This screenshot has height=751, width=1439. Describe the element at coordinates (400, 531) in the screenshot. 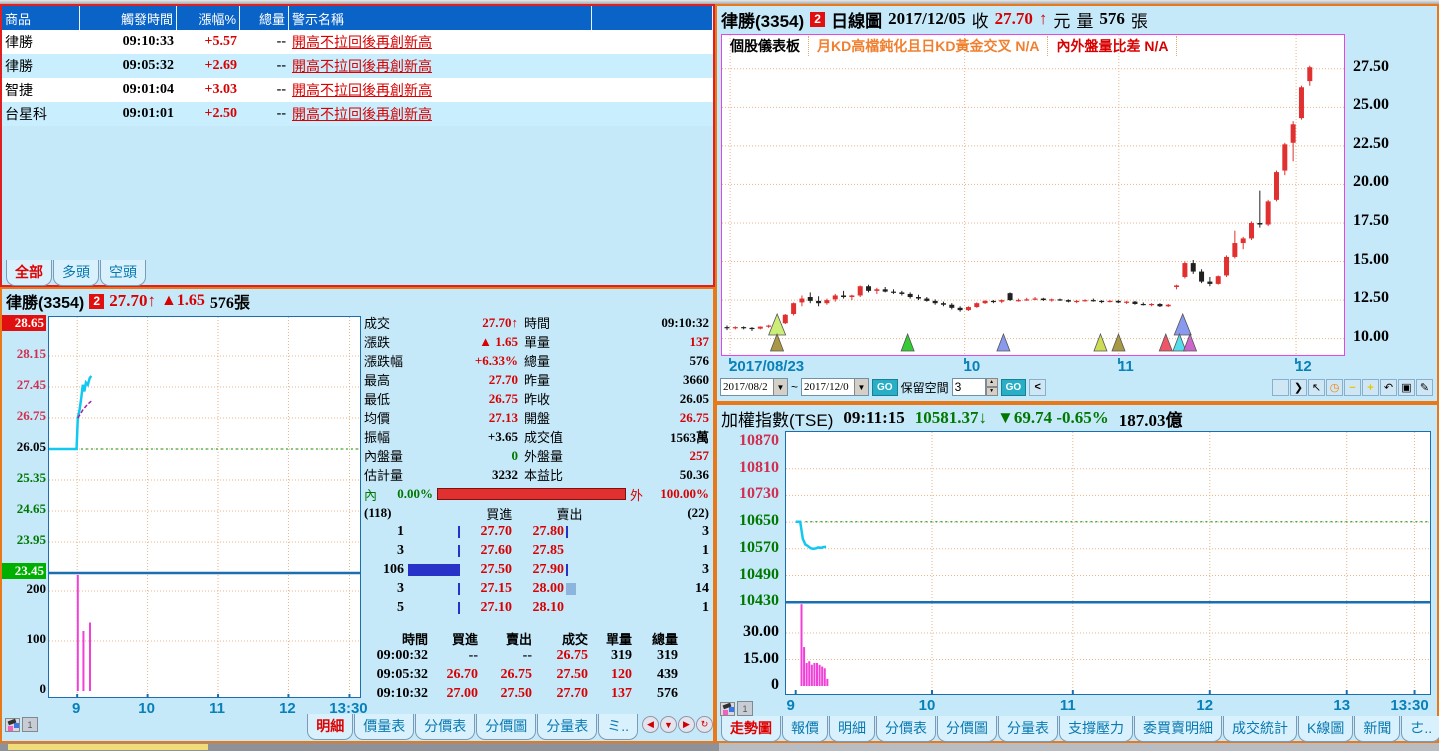

I see `buy-qty: 1` at that location.